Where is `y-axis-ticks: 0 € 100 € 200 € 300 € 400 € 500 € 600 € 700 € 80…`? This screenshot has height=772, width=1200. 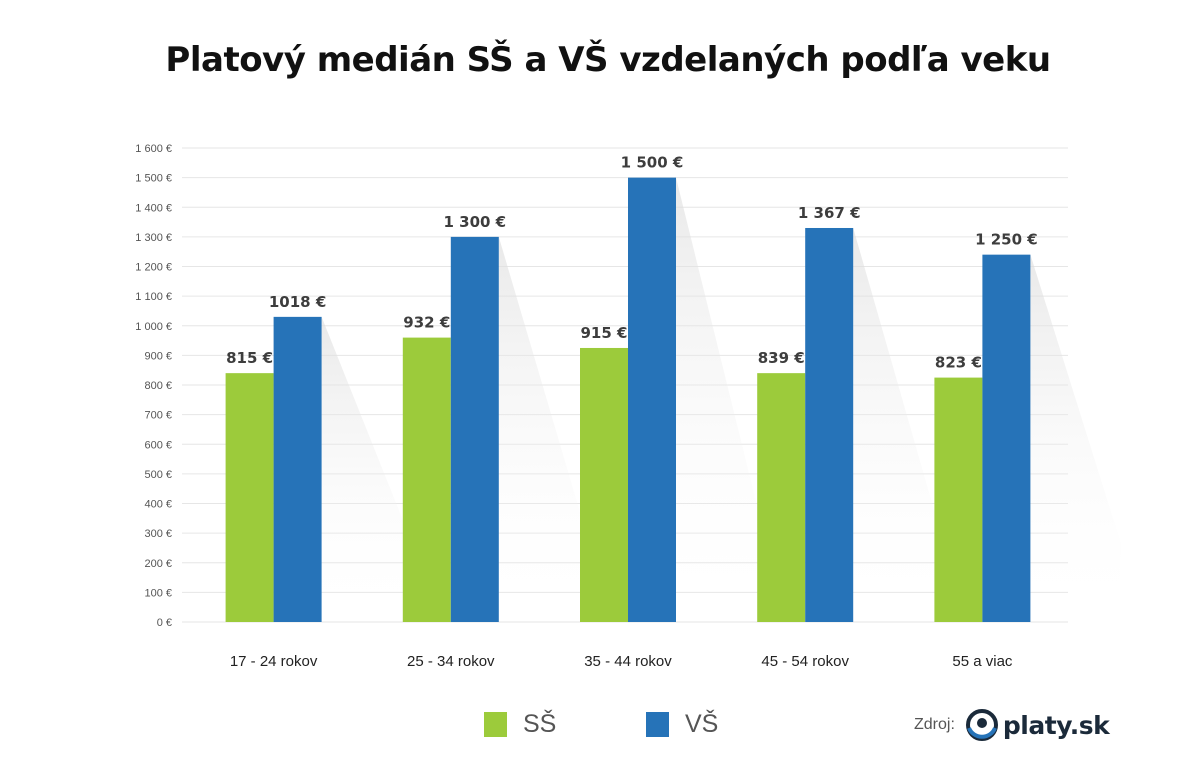 y-axis-ticks: 0 € 100 € 200 € 300 € 400 € 500 € 600 € 700 € 80… is located at coordinates (153, 386).